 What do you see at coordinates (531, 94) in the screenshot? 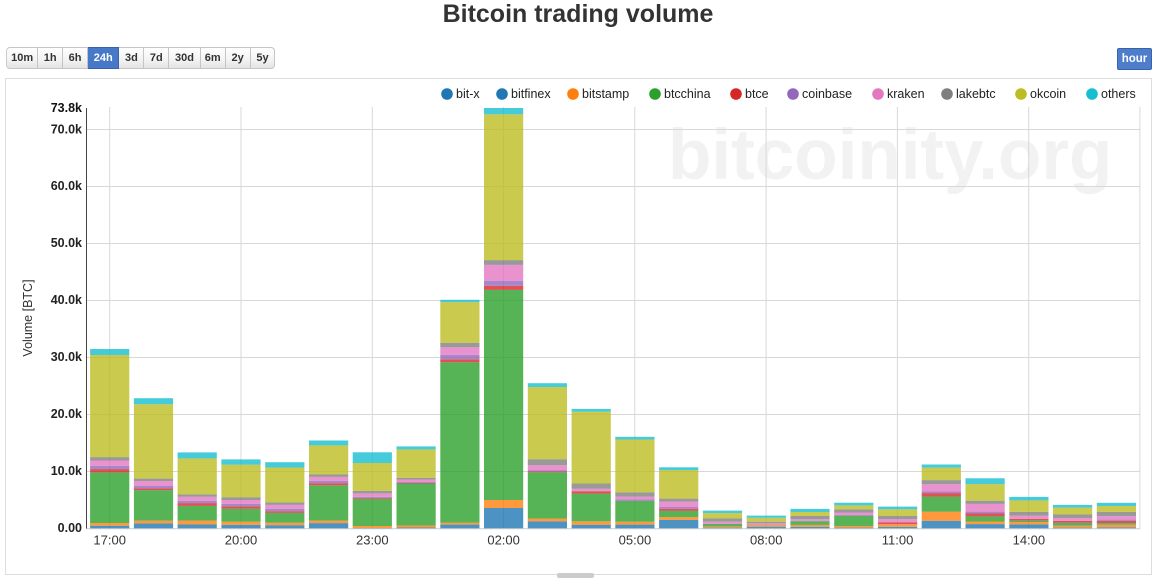
I see `svg-text: bitfinex` at bounding box center [531, 94].